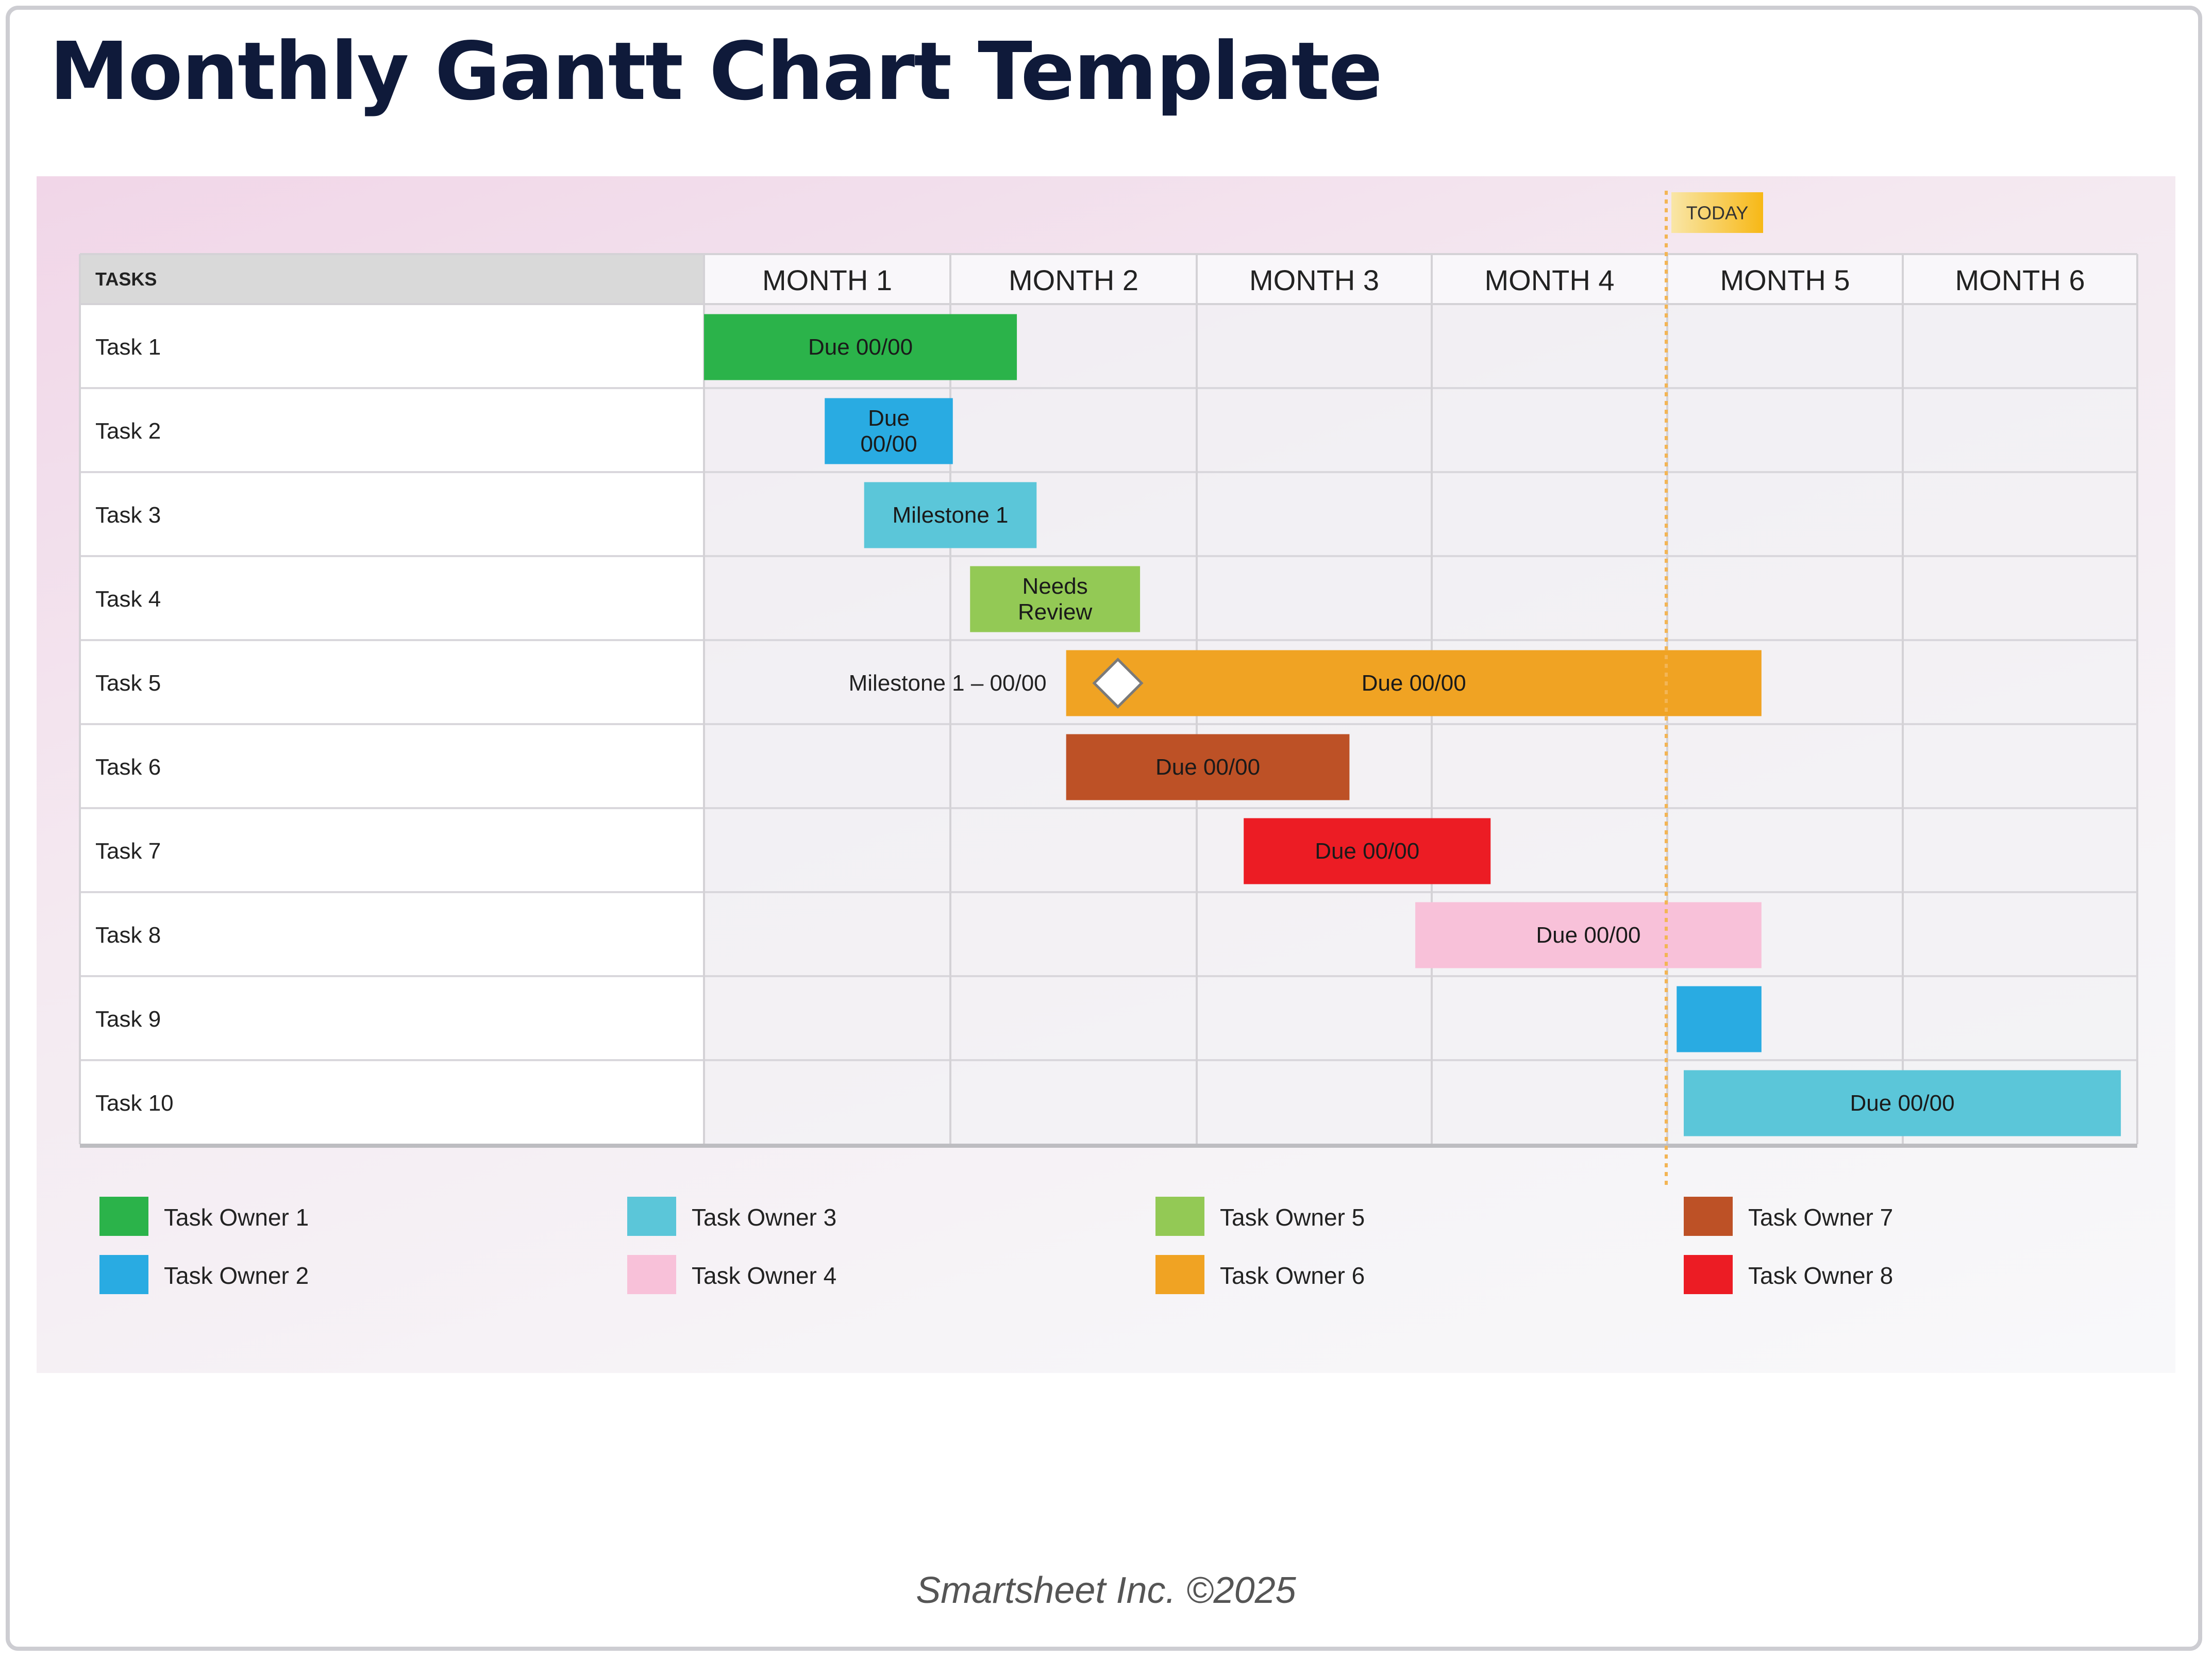 The image size is (2212, 1658). I want to click on month-header-6: MONTH 6, so click(2020, 280).